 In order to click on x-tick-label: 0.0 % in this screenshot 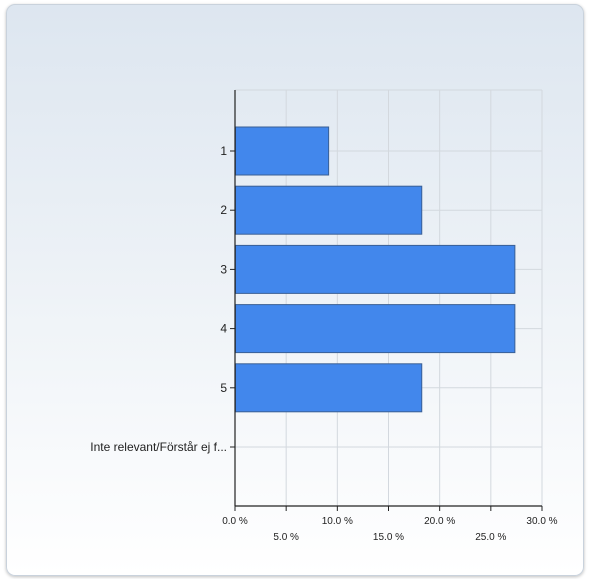, I will do `click(235, 521)`.